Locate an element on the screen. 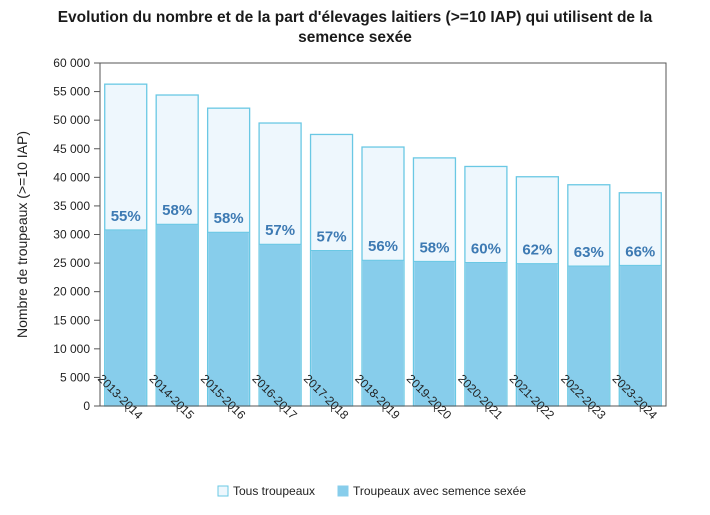 The image size is (710, 515). y-tick-label: 25 000 is located at coordinates (71, 263).